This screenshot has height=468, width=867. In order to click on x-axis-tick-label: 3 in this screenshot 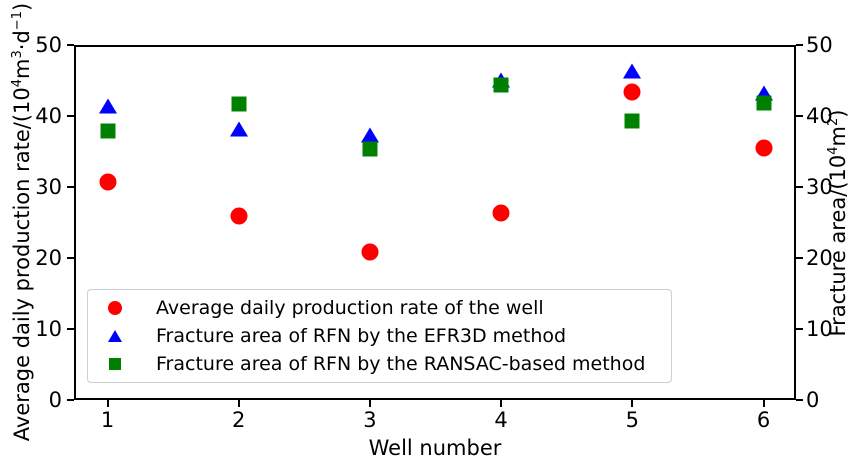, I will do `click(370, 420)`.